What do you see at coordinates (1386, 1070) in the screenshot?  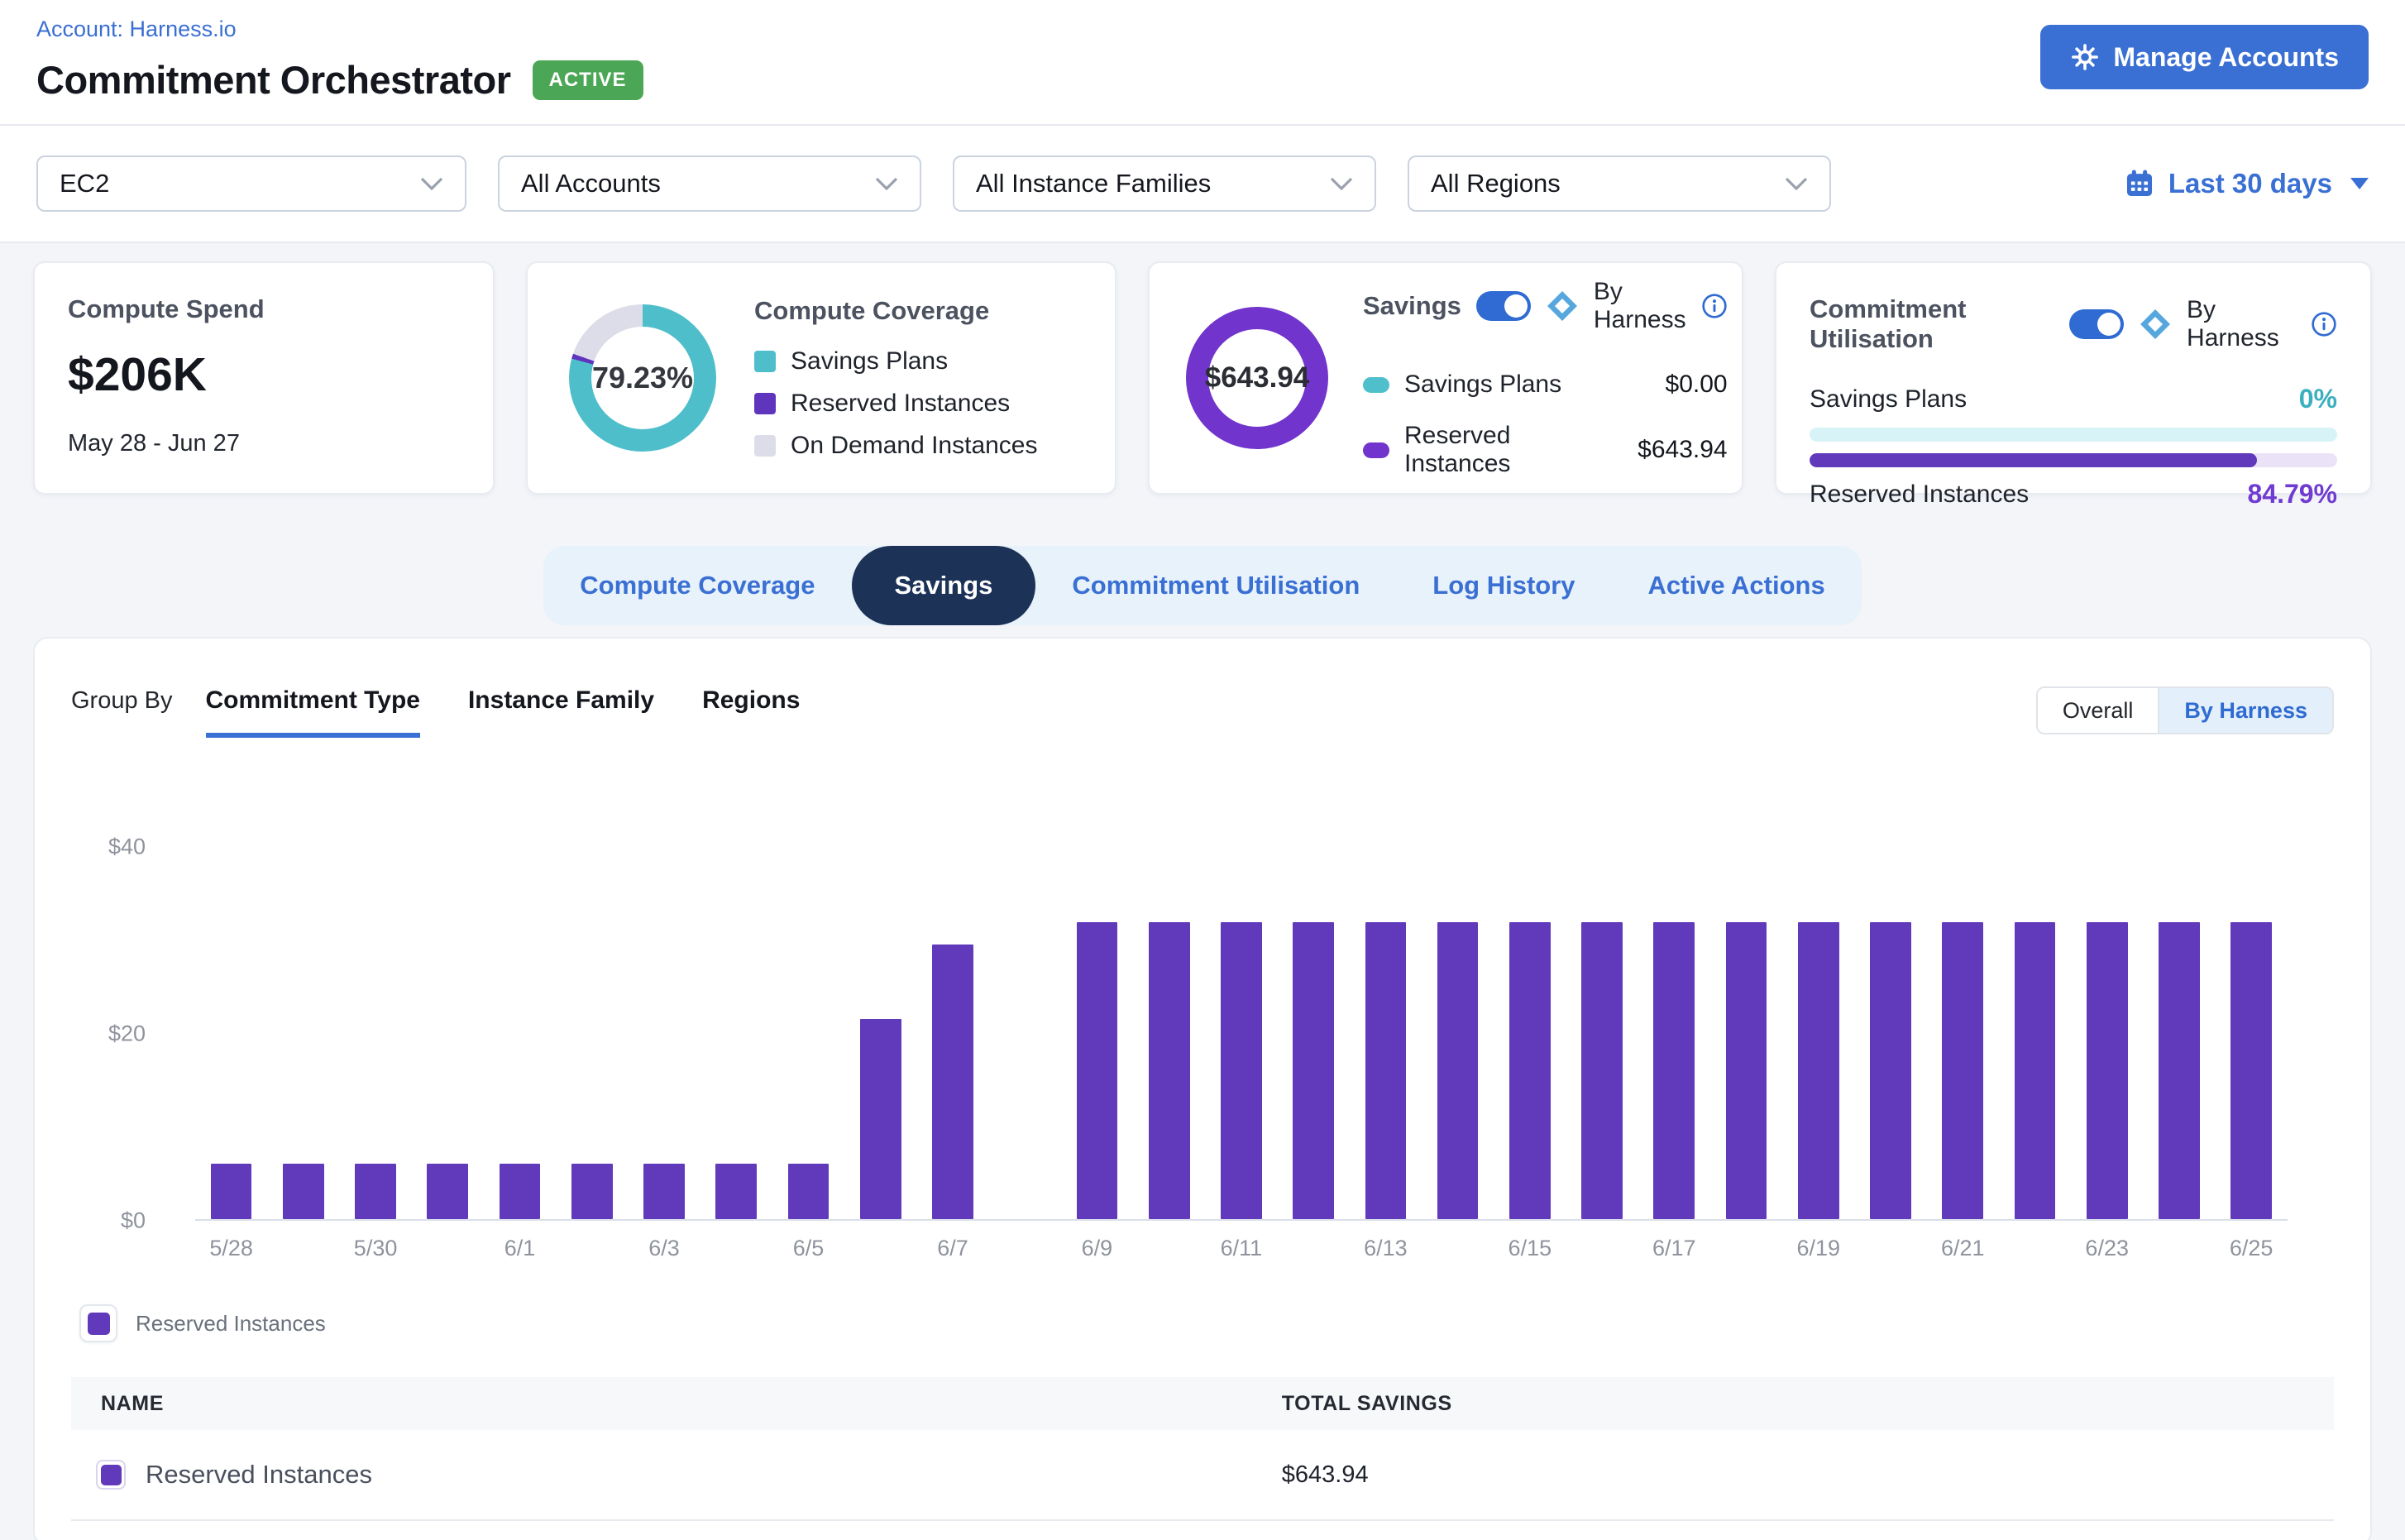 I see `bar-6/13` at bounding box center [1386, 1070].